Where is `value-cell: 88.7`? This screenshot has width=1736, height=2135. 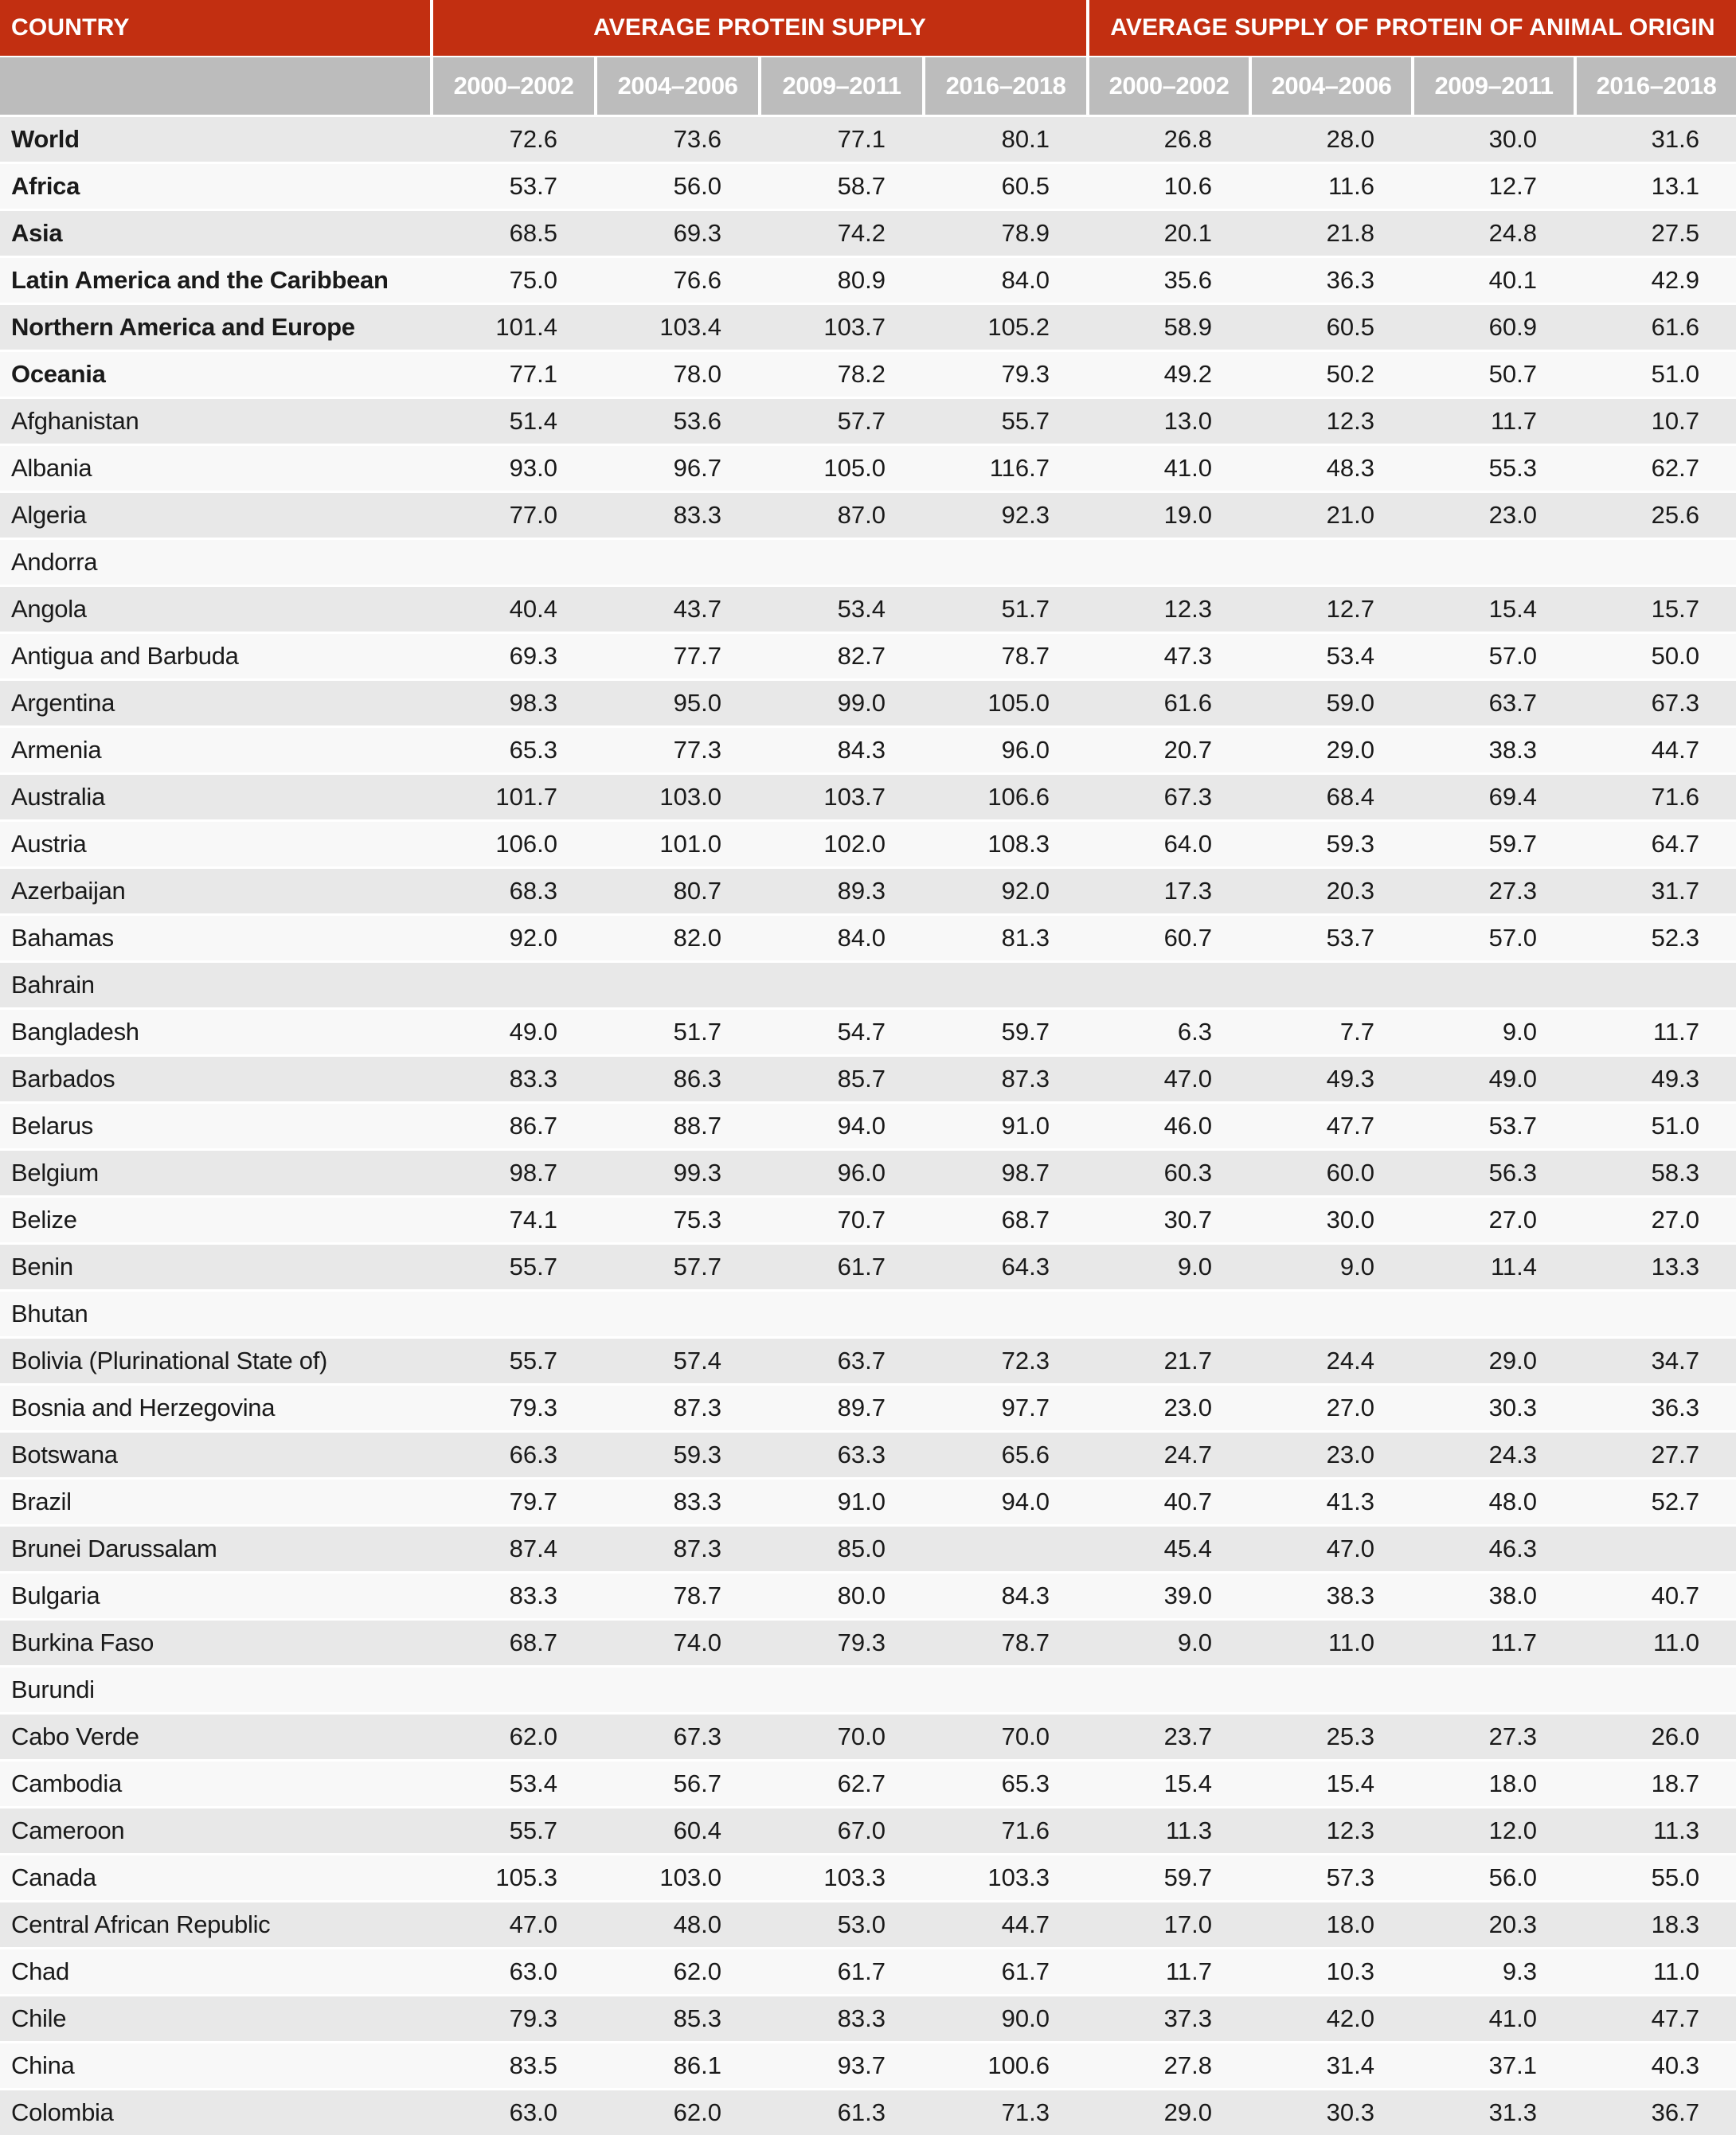 value-cell: 88.7 is located at coordinates (697, 1126).